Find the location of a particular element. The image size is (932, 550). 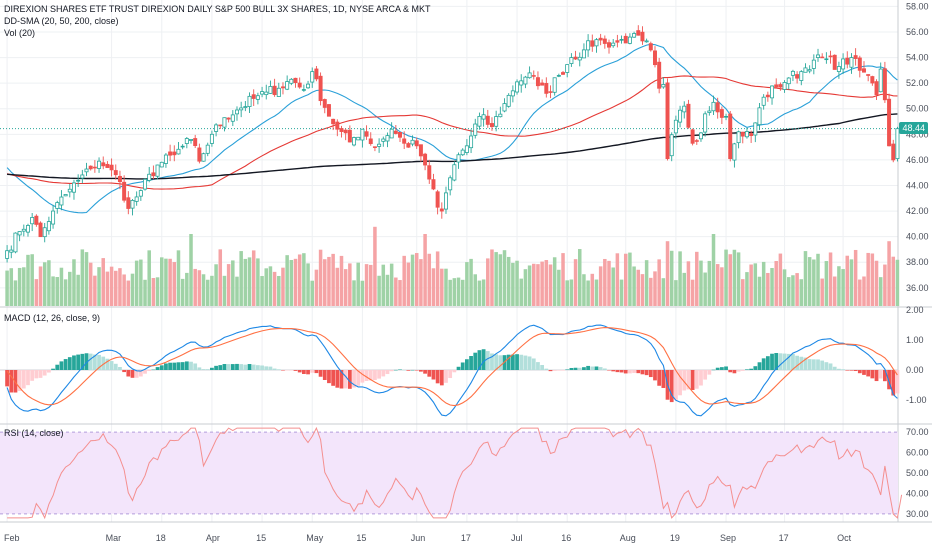

price-tick-label: 36.00 is located at coordinates (917, 288).